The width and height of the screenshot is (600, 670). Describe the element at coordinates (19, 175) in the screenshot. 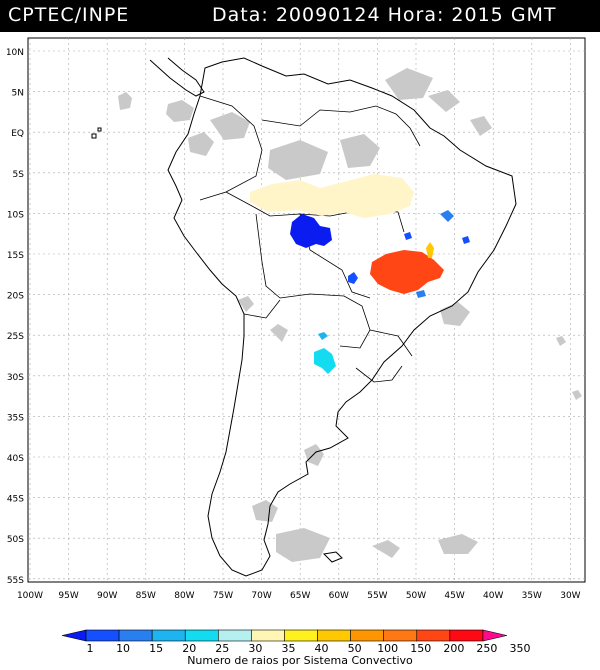

I see `lat-tick-label: 5S` at that location.